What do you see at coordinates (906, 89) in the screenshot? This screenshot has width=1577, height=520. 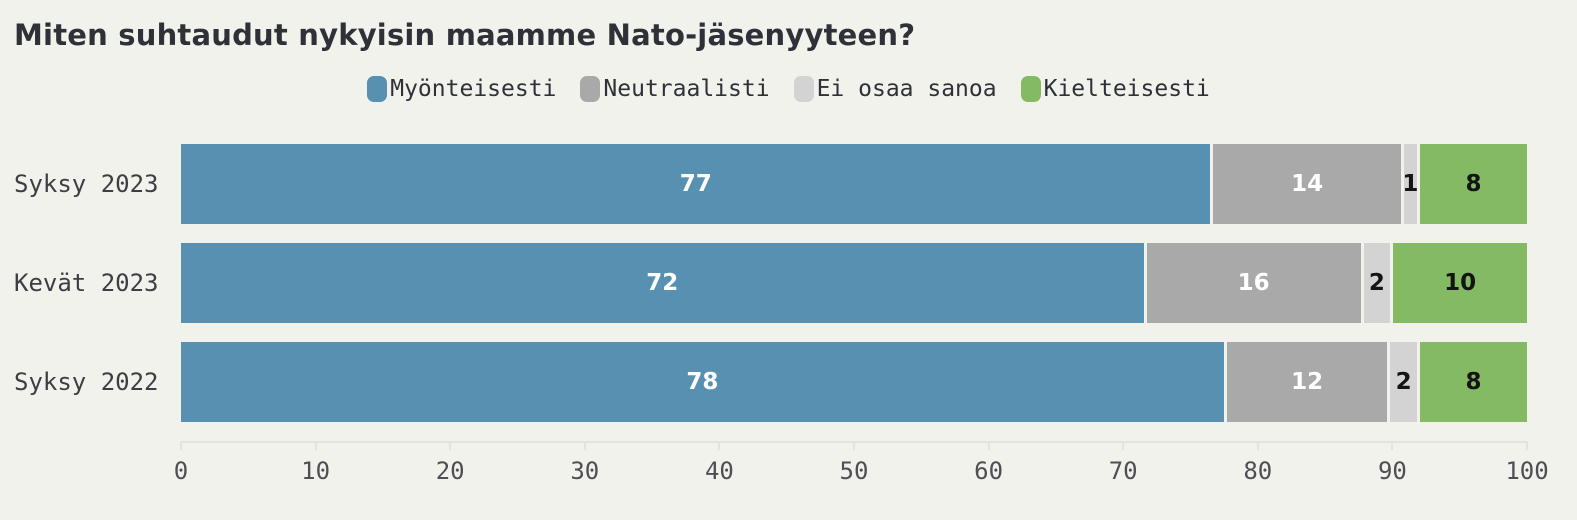 I see `legend-label: Ei osaa sanoa` at bounding box center [906, 89].